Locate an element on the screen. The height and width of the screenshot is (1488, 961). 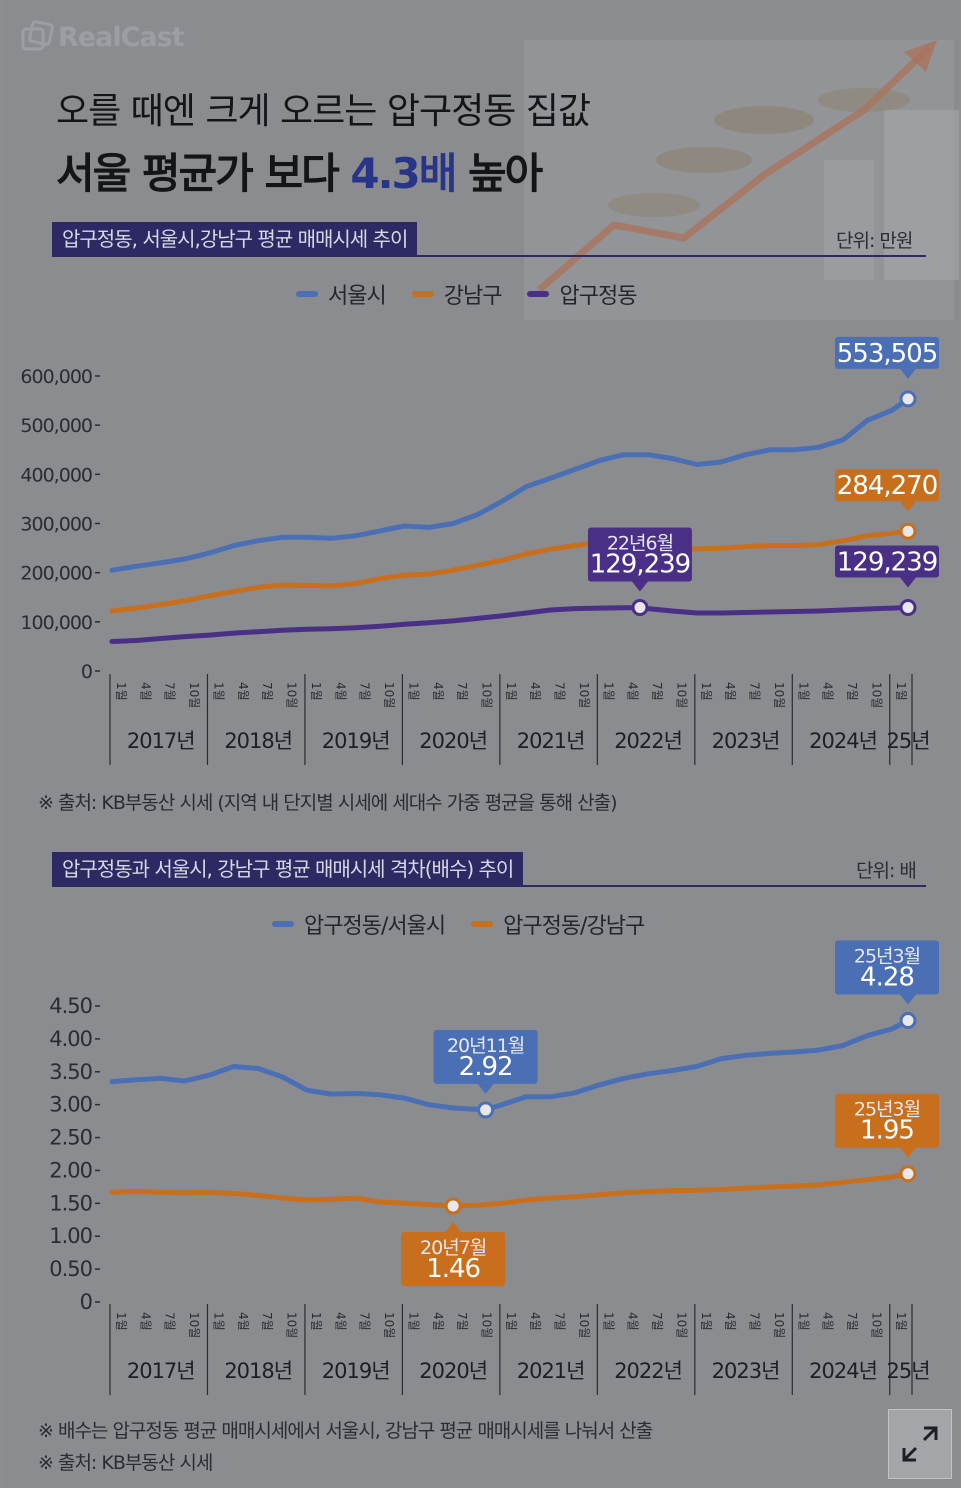
y-tick-label: 600,000 is located at coordinates (56, 377).